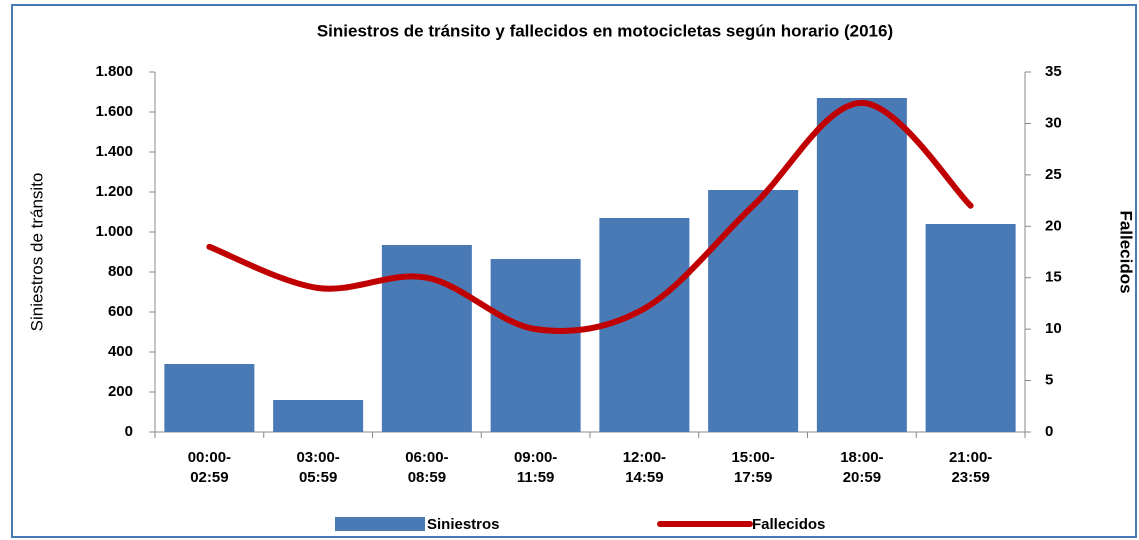 The image size is (1139, 540). I want to click on y2-tick-label: 30, so click(1053, 122).